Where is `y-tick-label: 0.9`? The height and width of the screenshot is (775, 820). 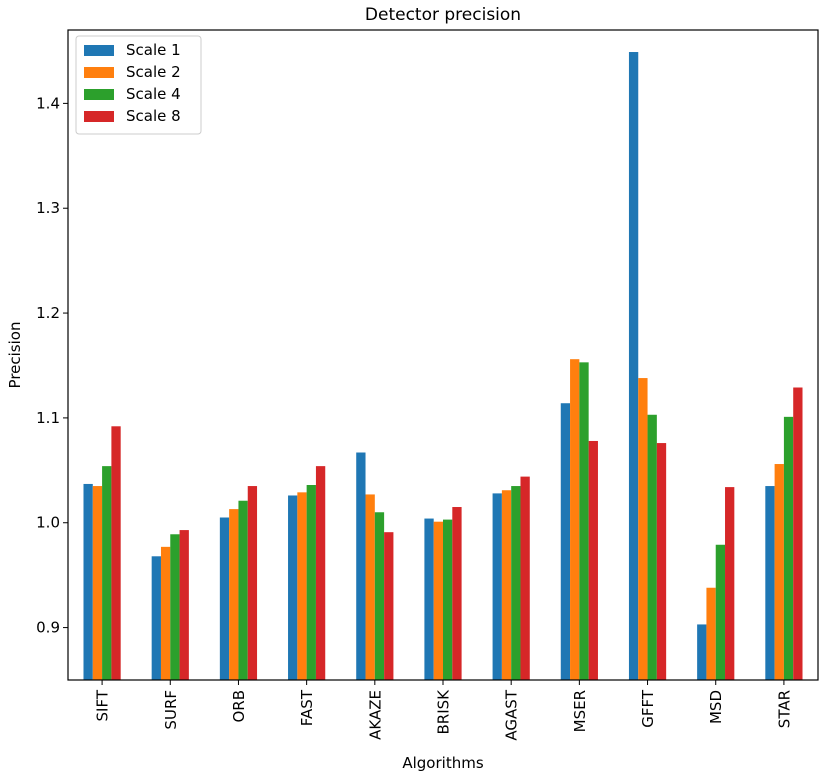
y-tick-label: 0.9 is located at coordinates (48, 628).